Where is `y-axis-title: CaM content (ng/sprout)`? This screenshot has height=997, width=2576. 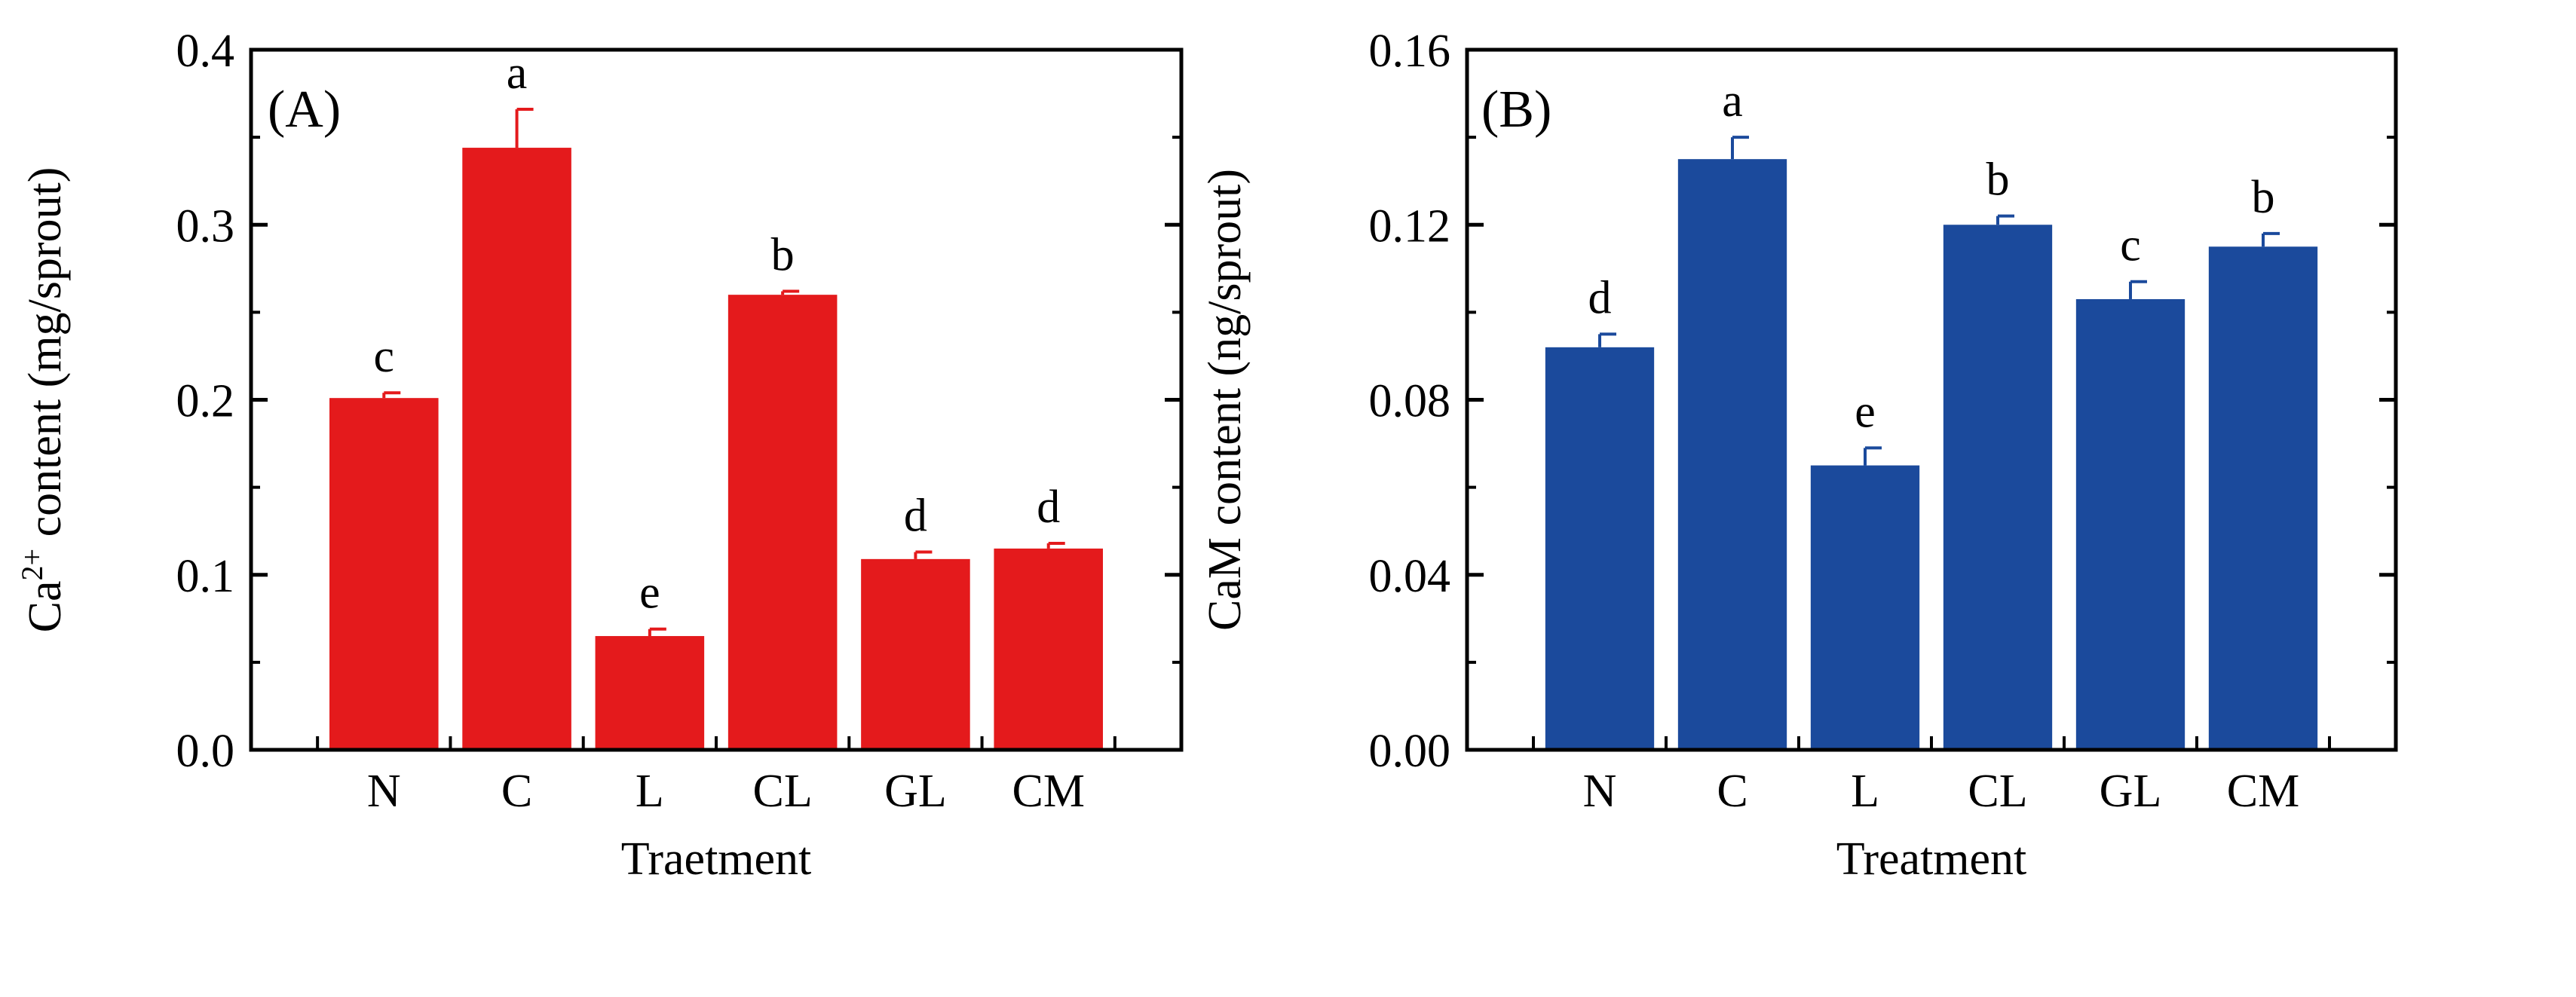 y-axis-title: CaM content (ng/sprout) is located at coordinates (1225, 400).